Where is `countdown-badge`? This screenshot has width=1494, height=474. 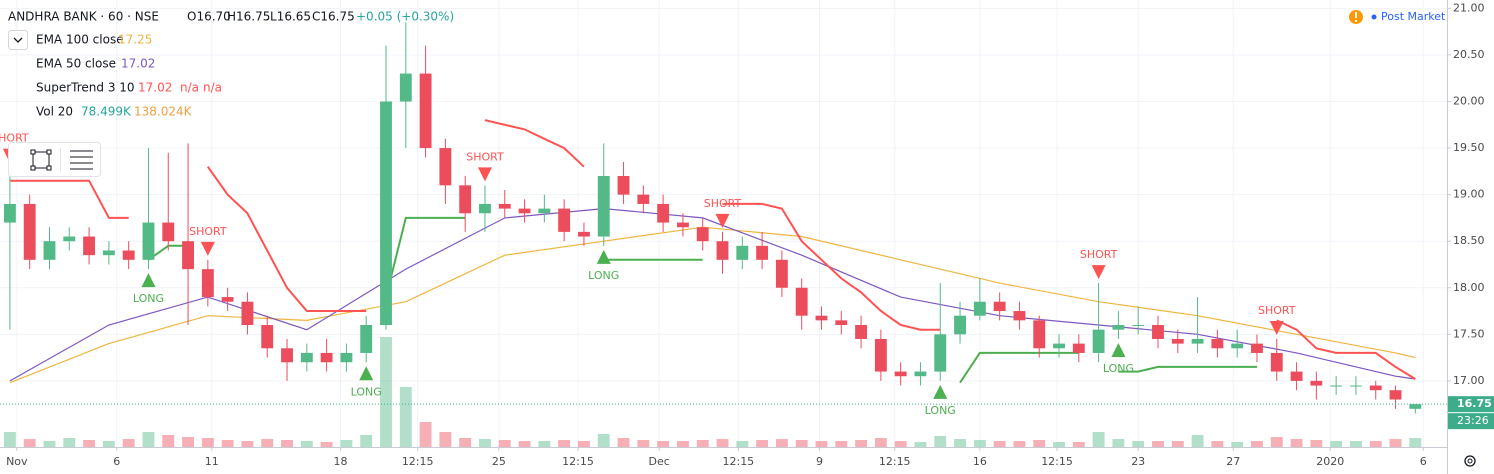
countdown-badge is located at coordinates (1471, 421).